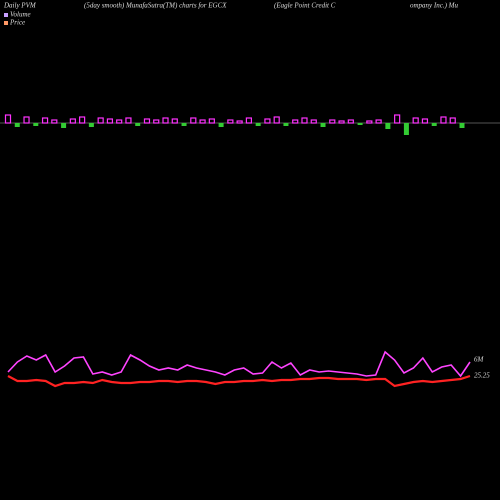 The width and height of the screenshot is (500, 500). I want to click on series-label: 25.25, so click(482, 376).